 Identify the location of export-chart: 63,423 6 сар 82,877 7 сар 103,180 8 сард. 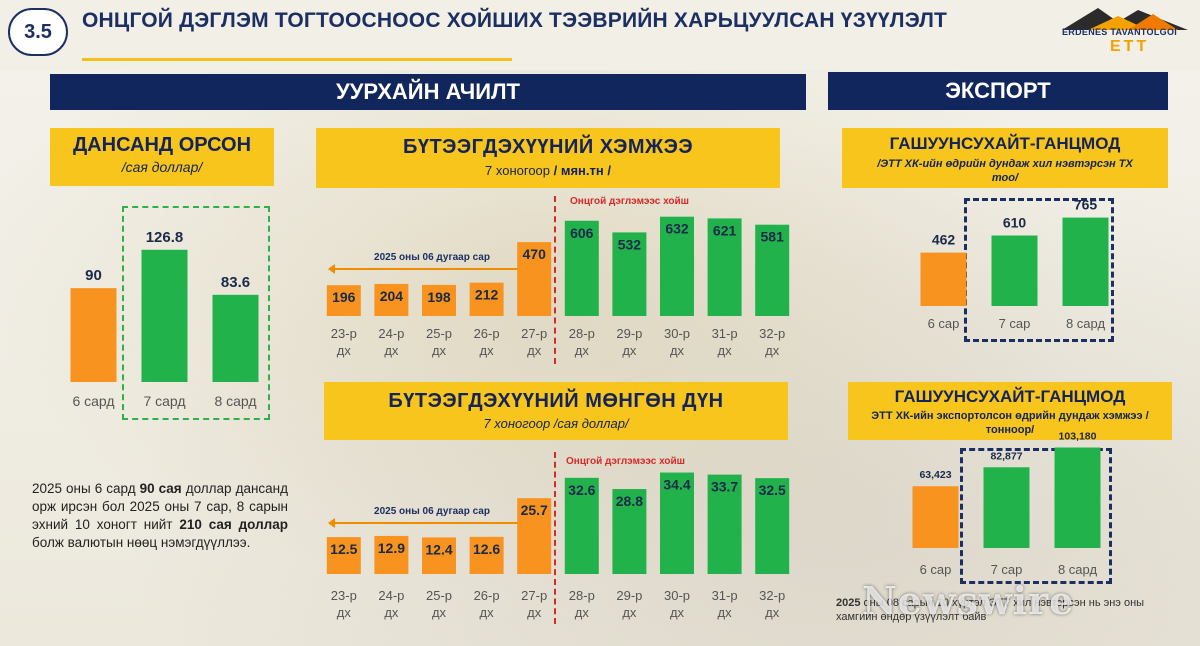
(1006, 504).